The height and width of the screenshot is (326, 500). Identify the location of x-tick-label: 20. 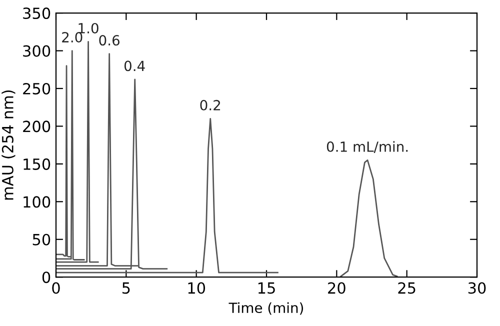
(337, 288).